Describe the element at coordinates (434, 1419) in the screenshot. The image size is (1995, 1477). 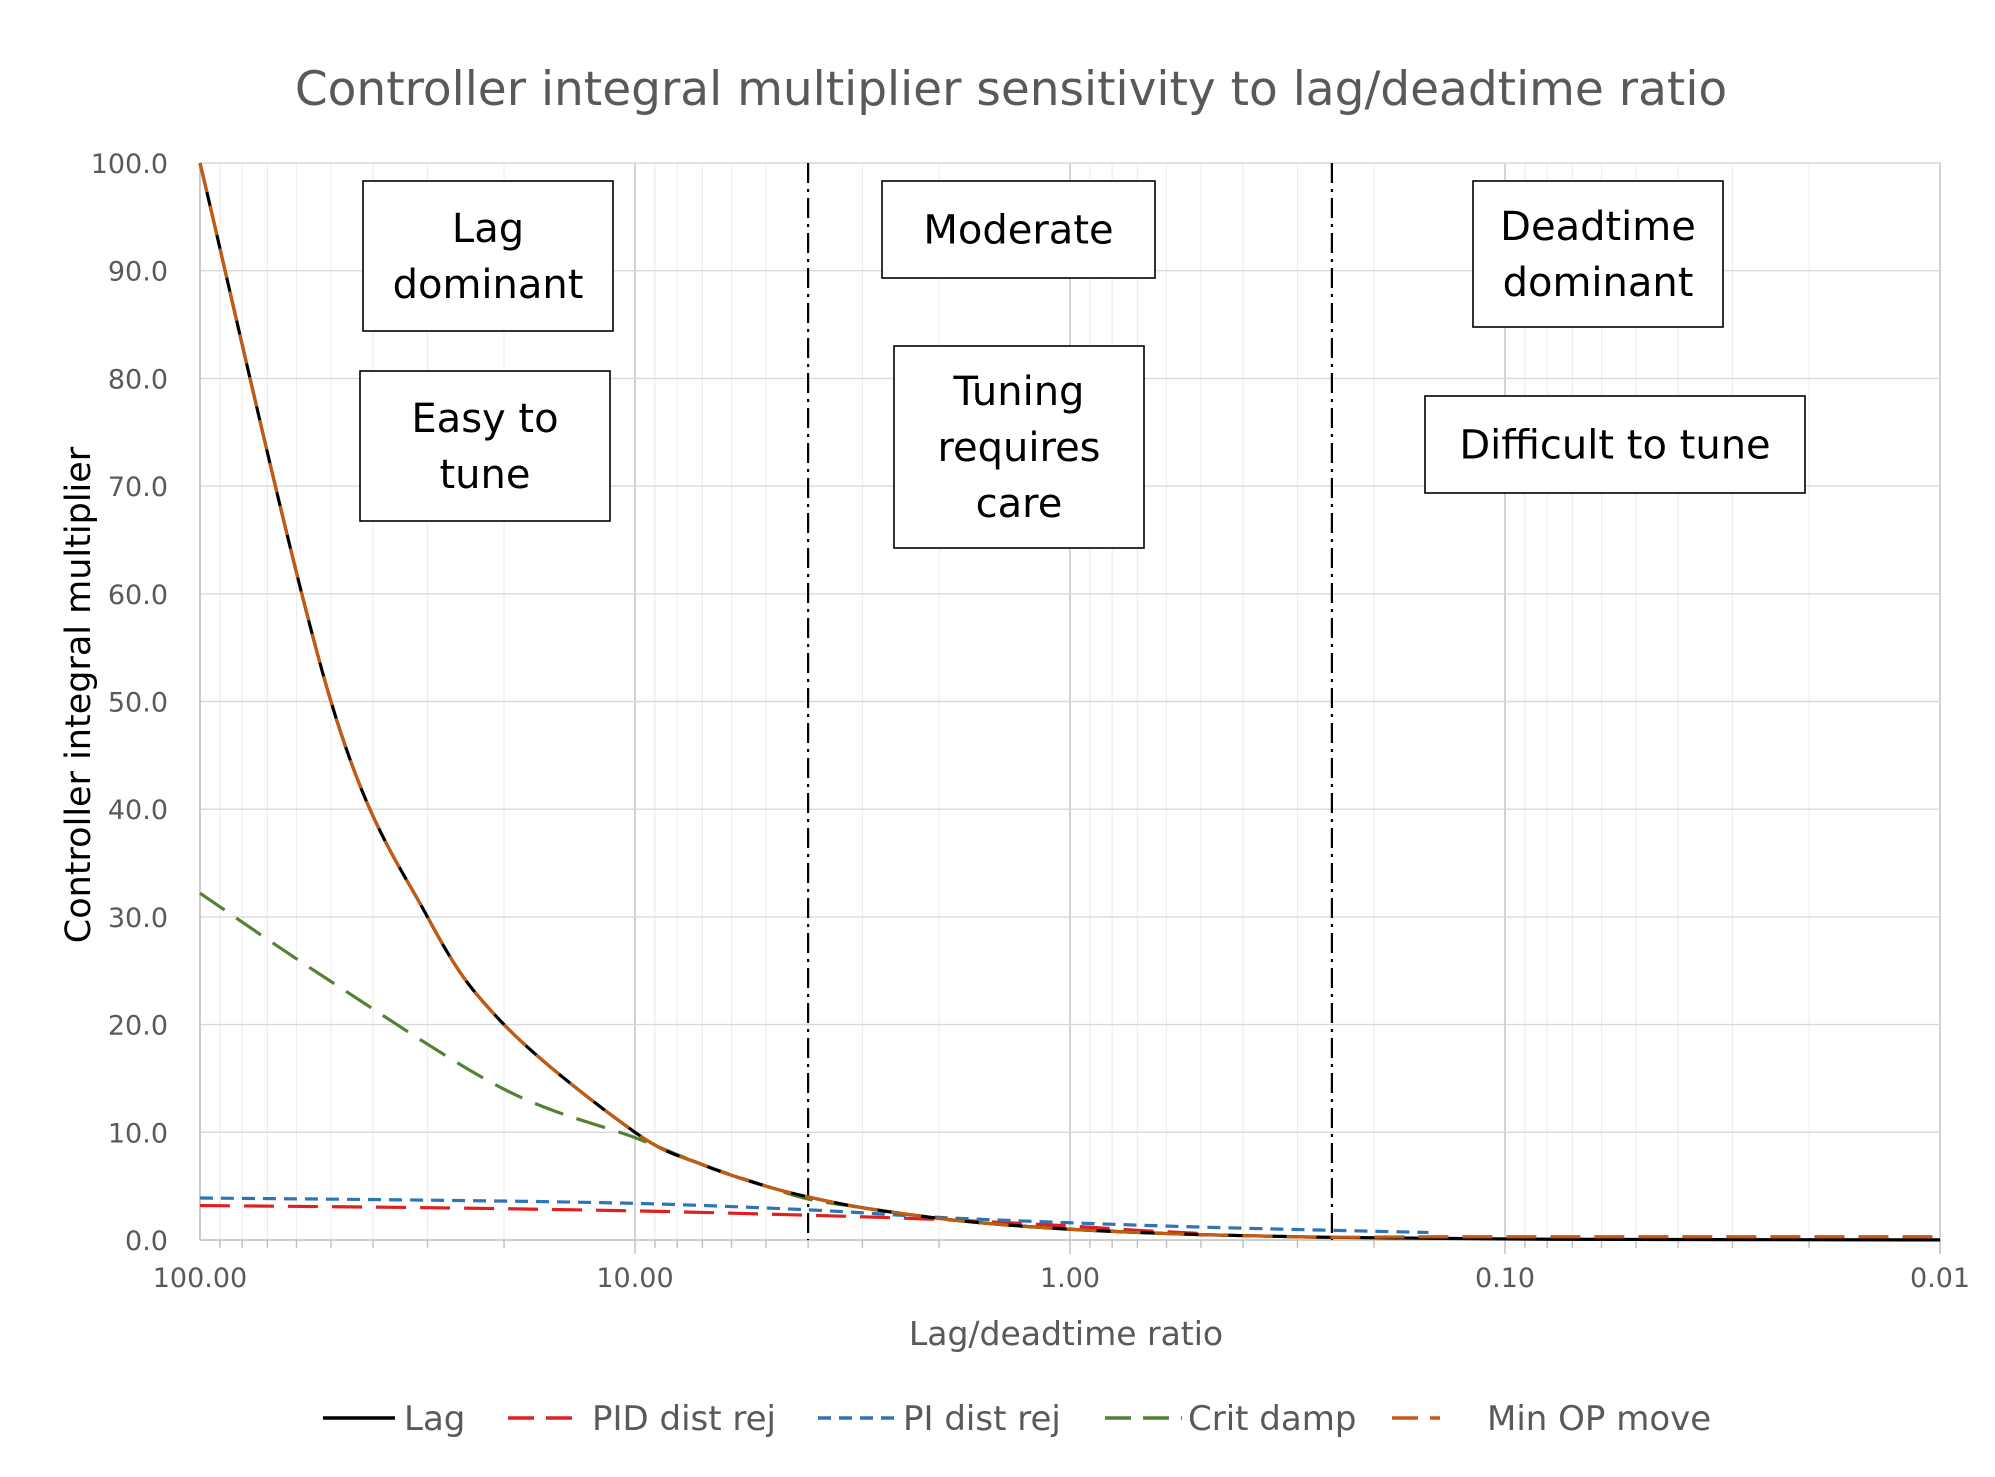
I see `legend-label-lag: Lag` at that location.